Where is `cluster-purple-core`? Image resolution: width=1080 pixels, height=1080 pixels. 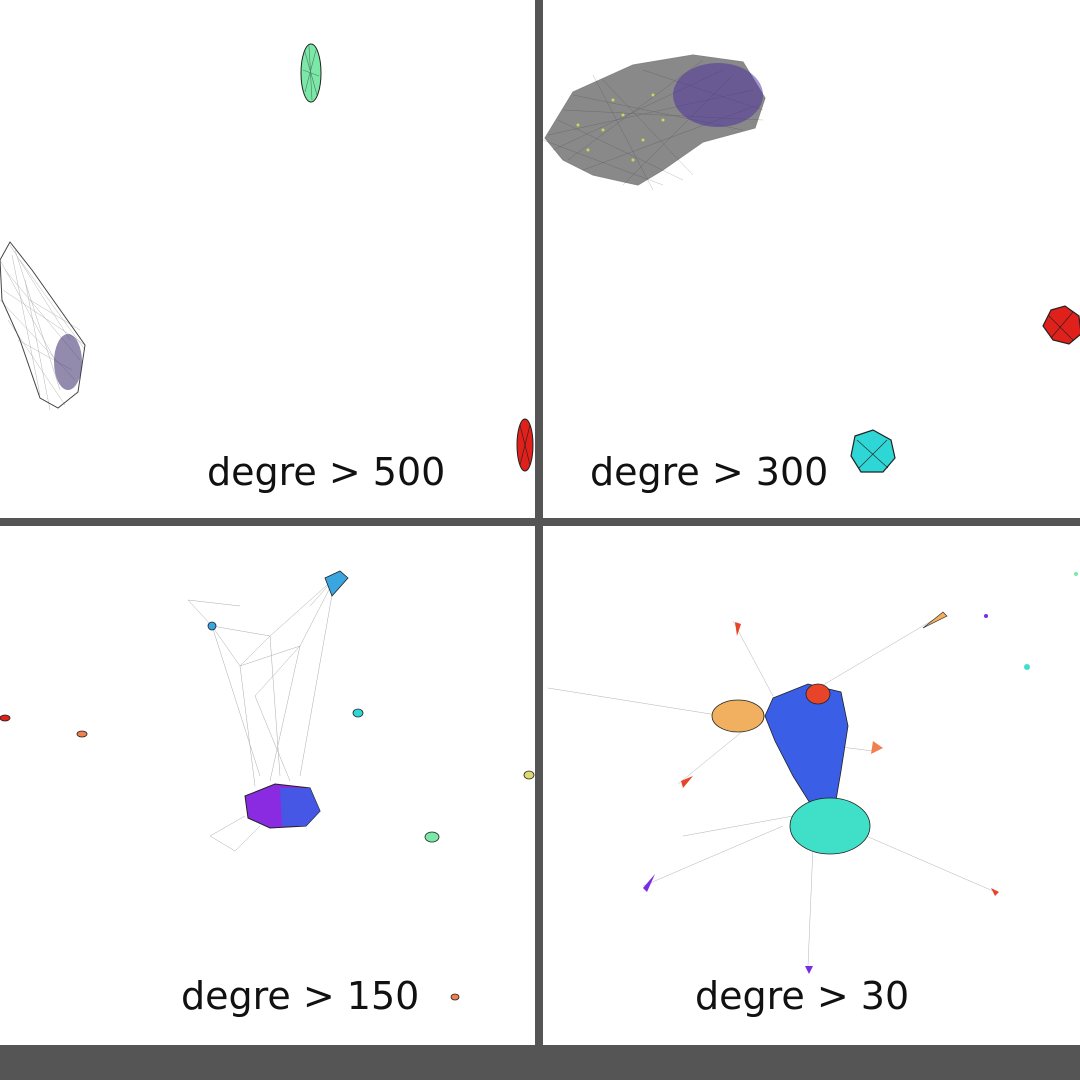
cluster-purple-core is located at coordinates (68, 362).